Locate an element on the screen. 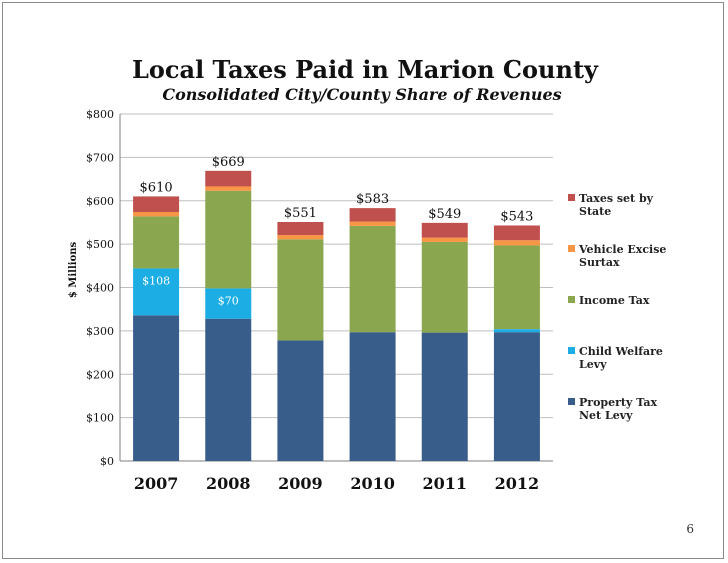 This screenshot has height=563, width=728. total-label: $669 is located at coordinates (228, 162).